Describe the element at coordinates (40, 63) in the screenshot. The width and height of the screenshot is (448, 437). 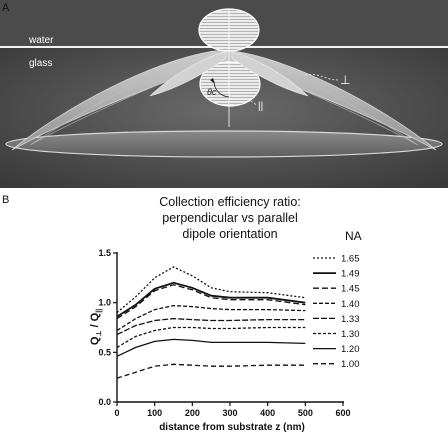
I see `glass-label: glass` at that location.